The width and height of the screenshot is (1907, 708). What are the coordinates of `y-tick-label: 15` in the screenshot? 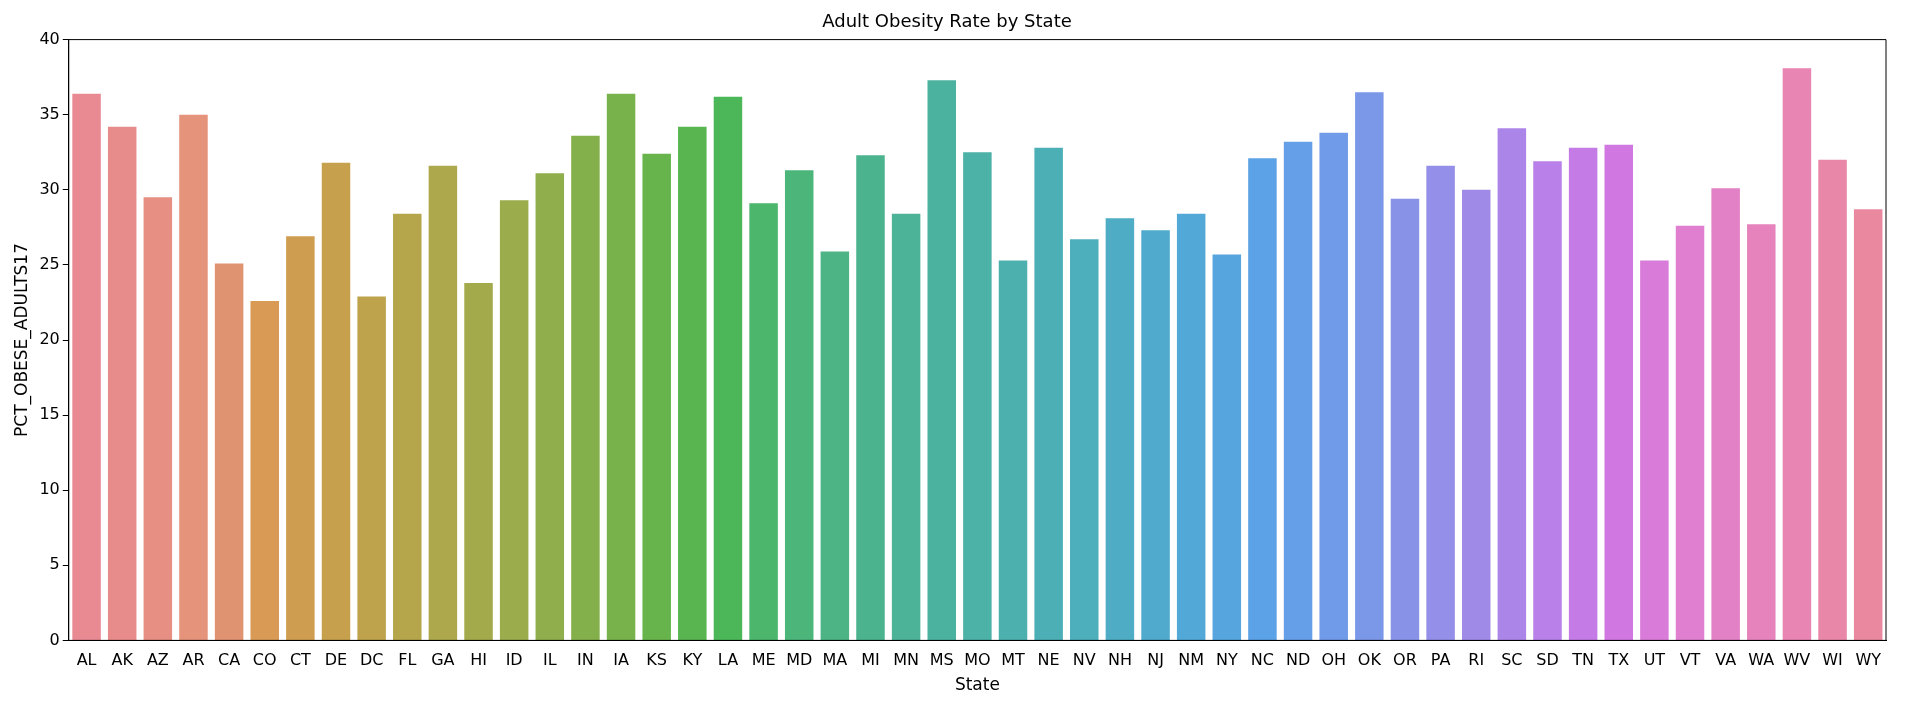 It's located at (49, 414).